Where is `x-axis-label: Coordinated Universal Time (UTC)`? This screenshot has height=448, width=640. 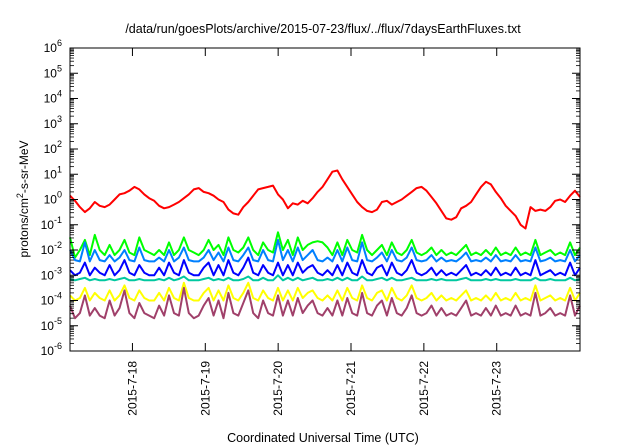 x-axis-label: Coordinated Universal Time (UTC) is located at coordinates (323, 438).